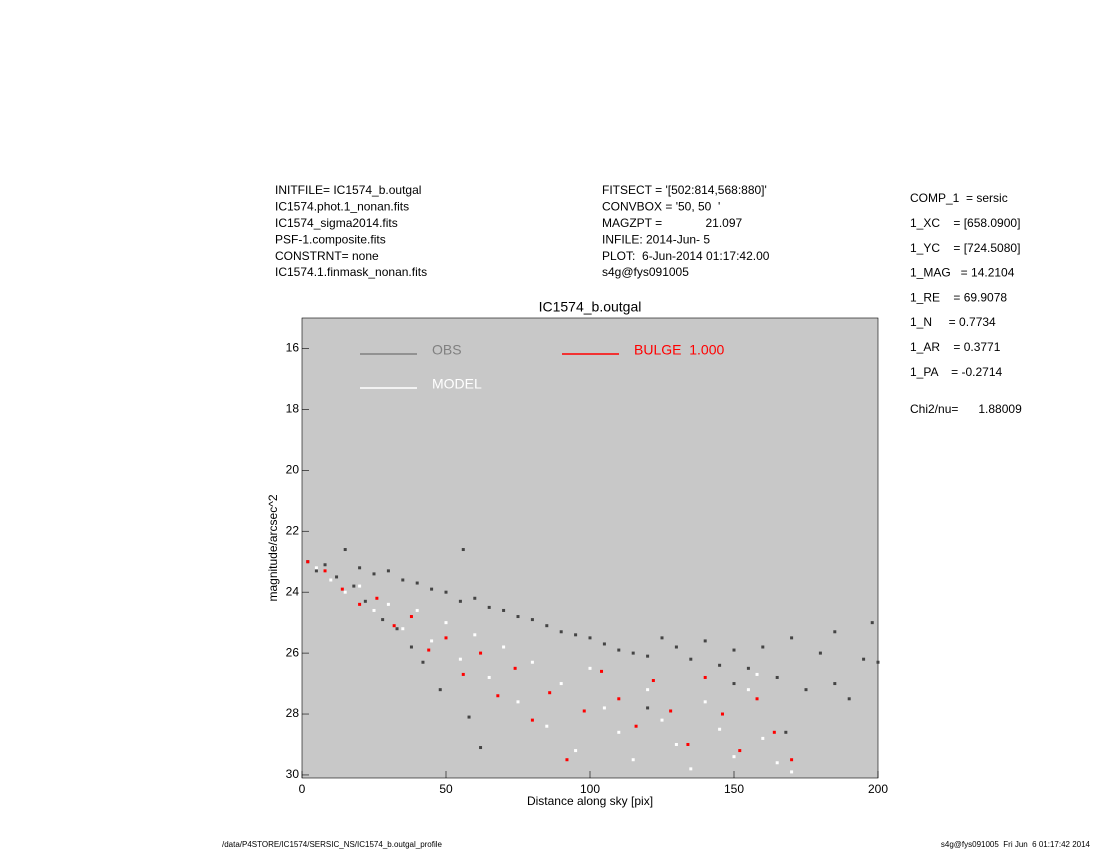  What do you see at coordinates (878, 789) in the screenshot?
I see `x-tick-label: 200` at bounding box center [878, 789].